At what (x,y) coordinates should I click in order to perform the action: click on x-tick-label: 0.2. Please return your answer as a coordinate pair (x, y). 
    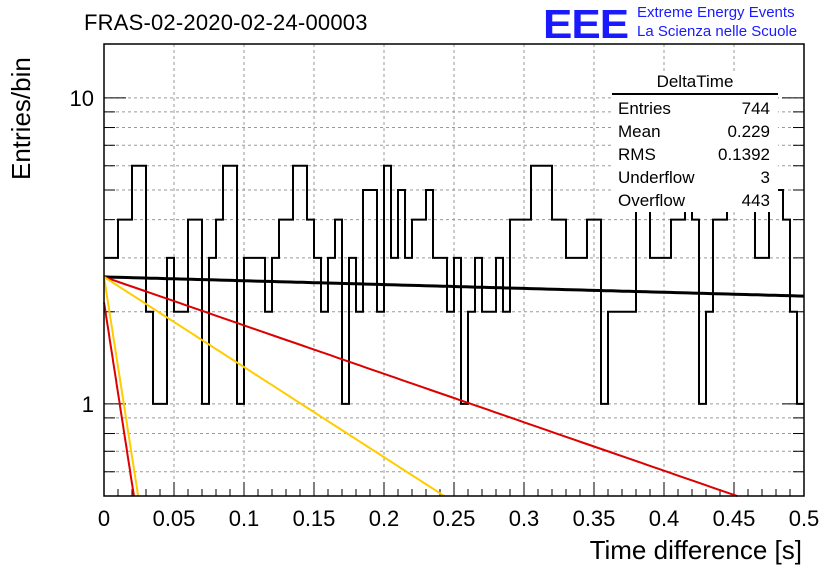
    Looking at the image, I should click on (384, 518).